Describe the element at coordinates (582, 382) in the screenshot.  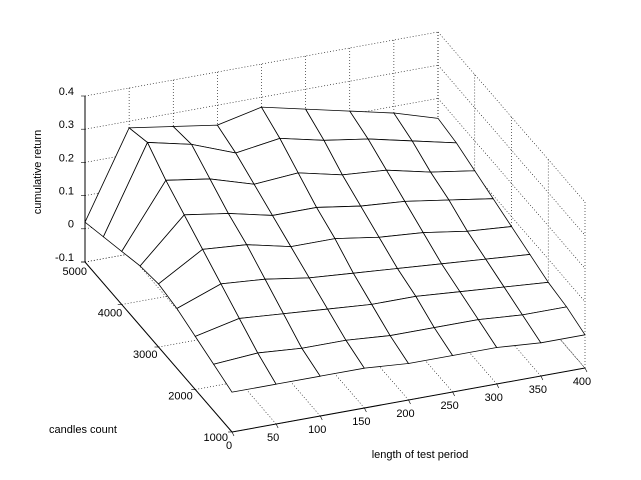
I see `x-tick-label: 400` at that location.